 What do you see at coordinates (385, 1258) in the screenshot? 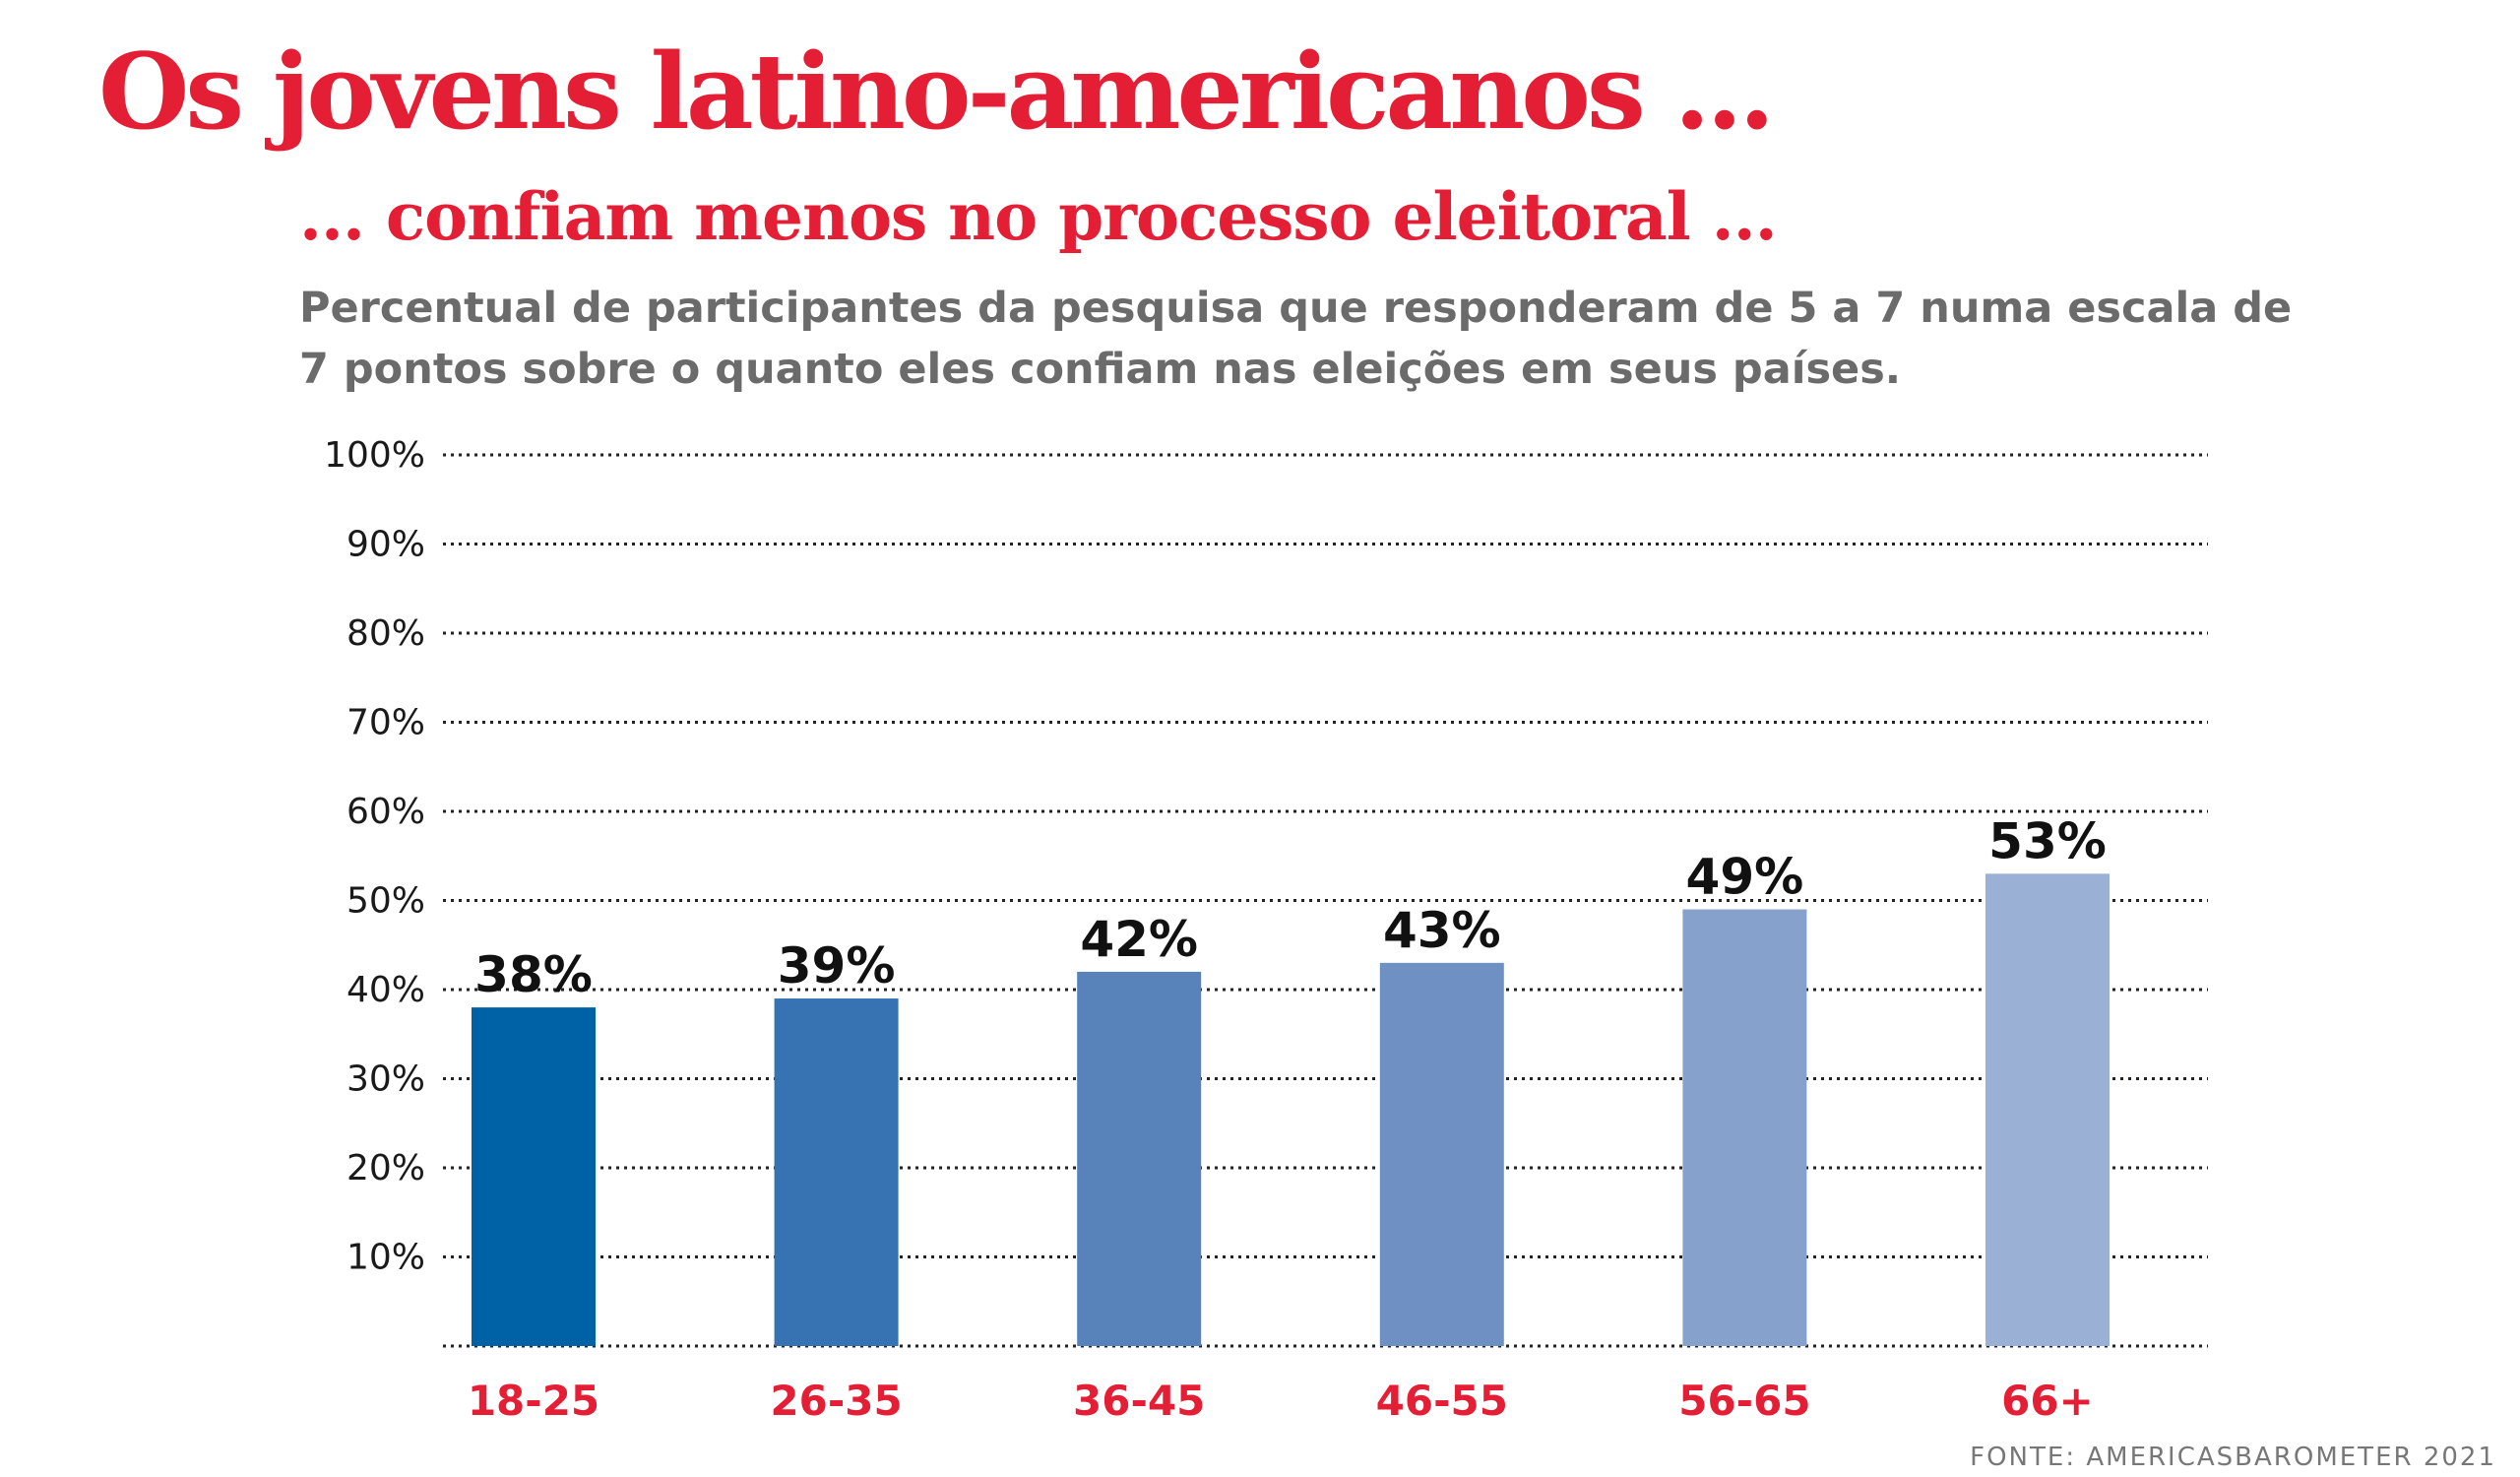
I see `y-tick-label: 10%` at bounding box center [385, 1258].